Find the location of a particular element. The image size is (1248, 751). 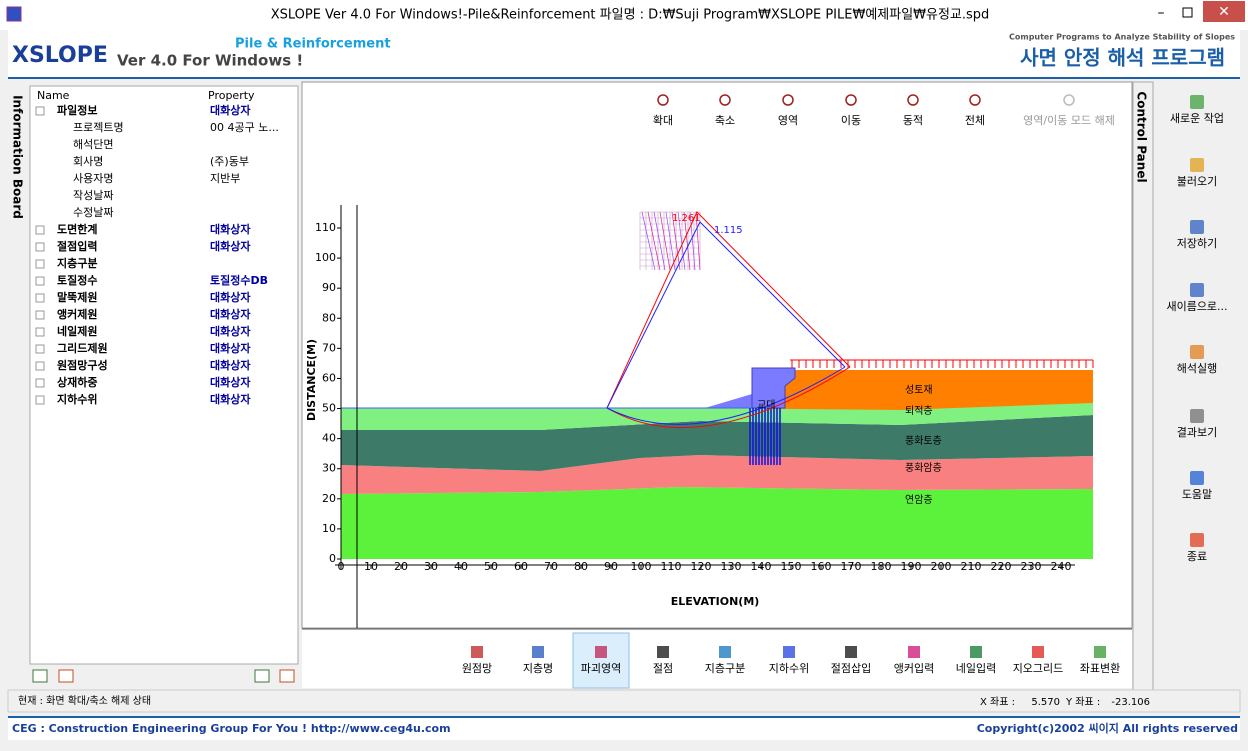

x-tick-label: 20 is located at coordinates (401, 566).